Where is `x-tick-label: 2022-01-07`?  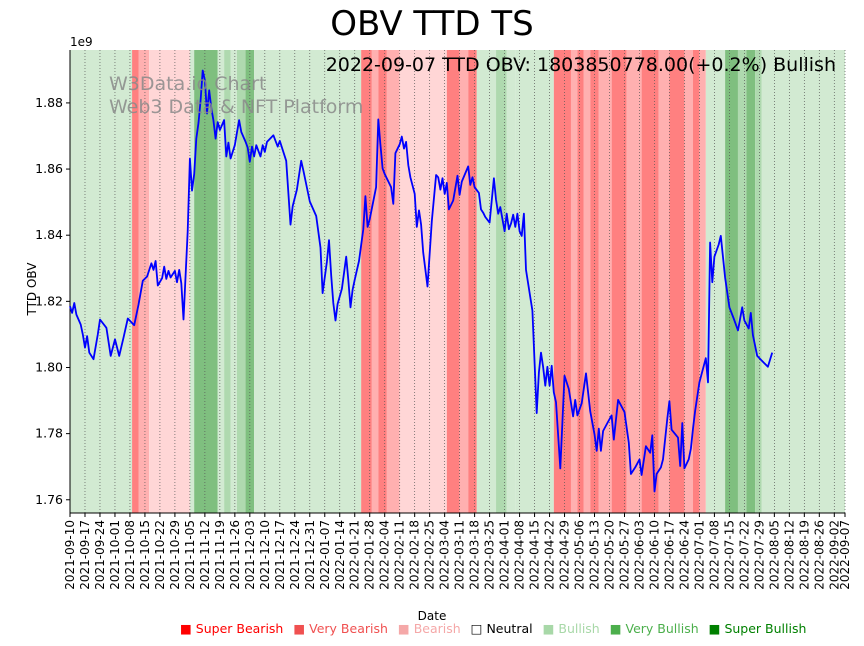
x-tick-label: 2022-01-07 is located at coordinates (325, 555).